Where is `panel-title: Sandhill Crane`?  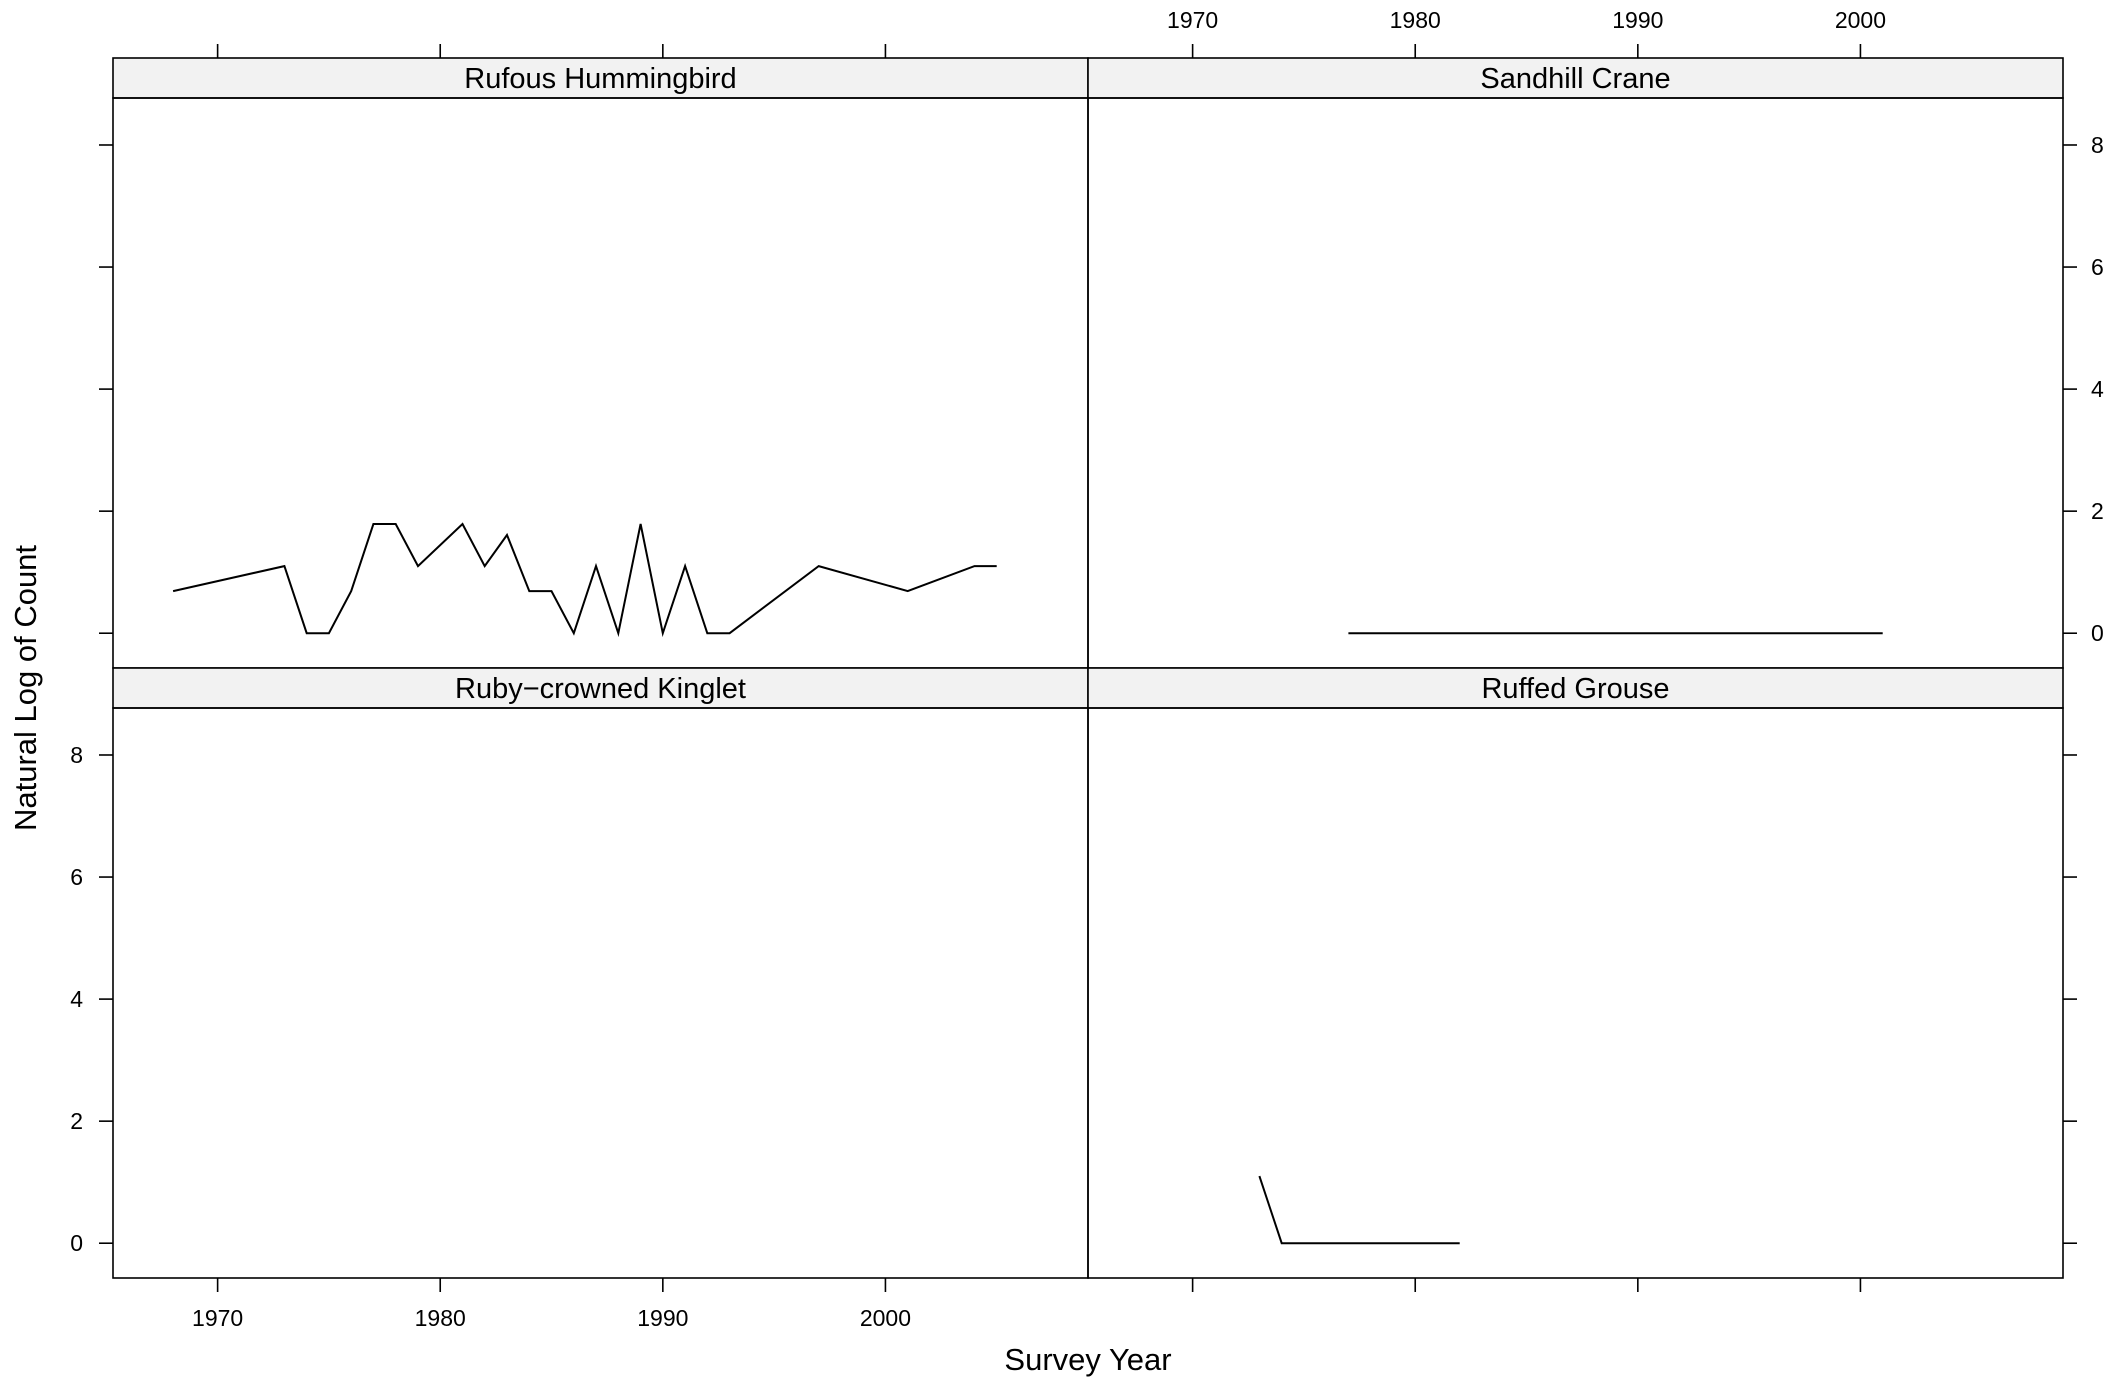
panel-title: Sandhill Crane is located at coordinates (1575, 79).